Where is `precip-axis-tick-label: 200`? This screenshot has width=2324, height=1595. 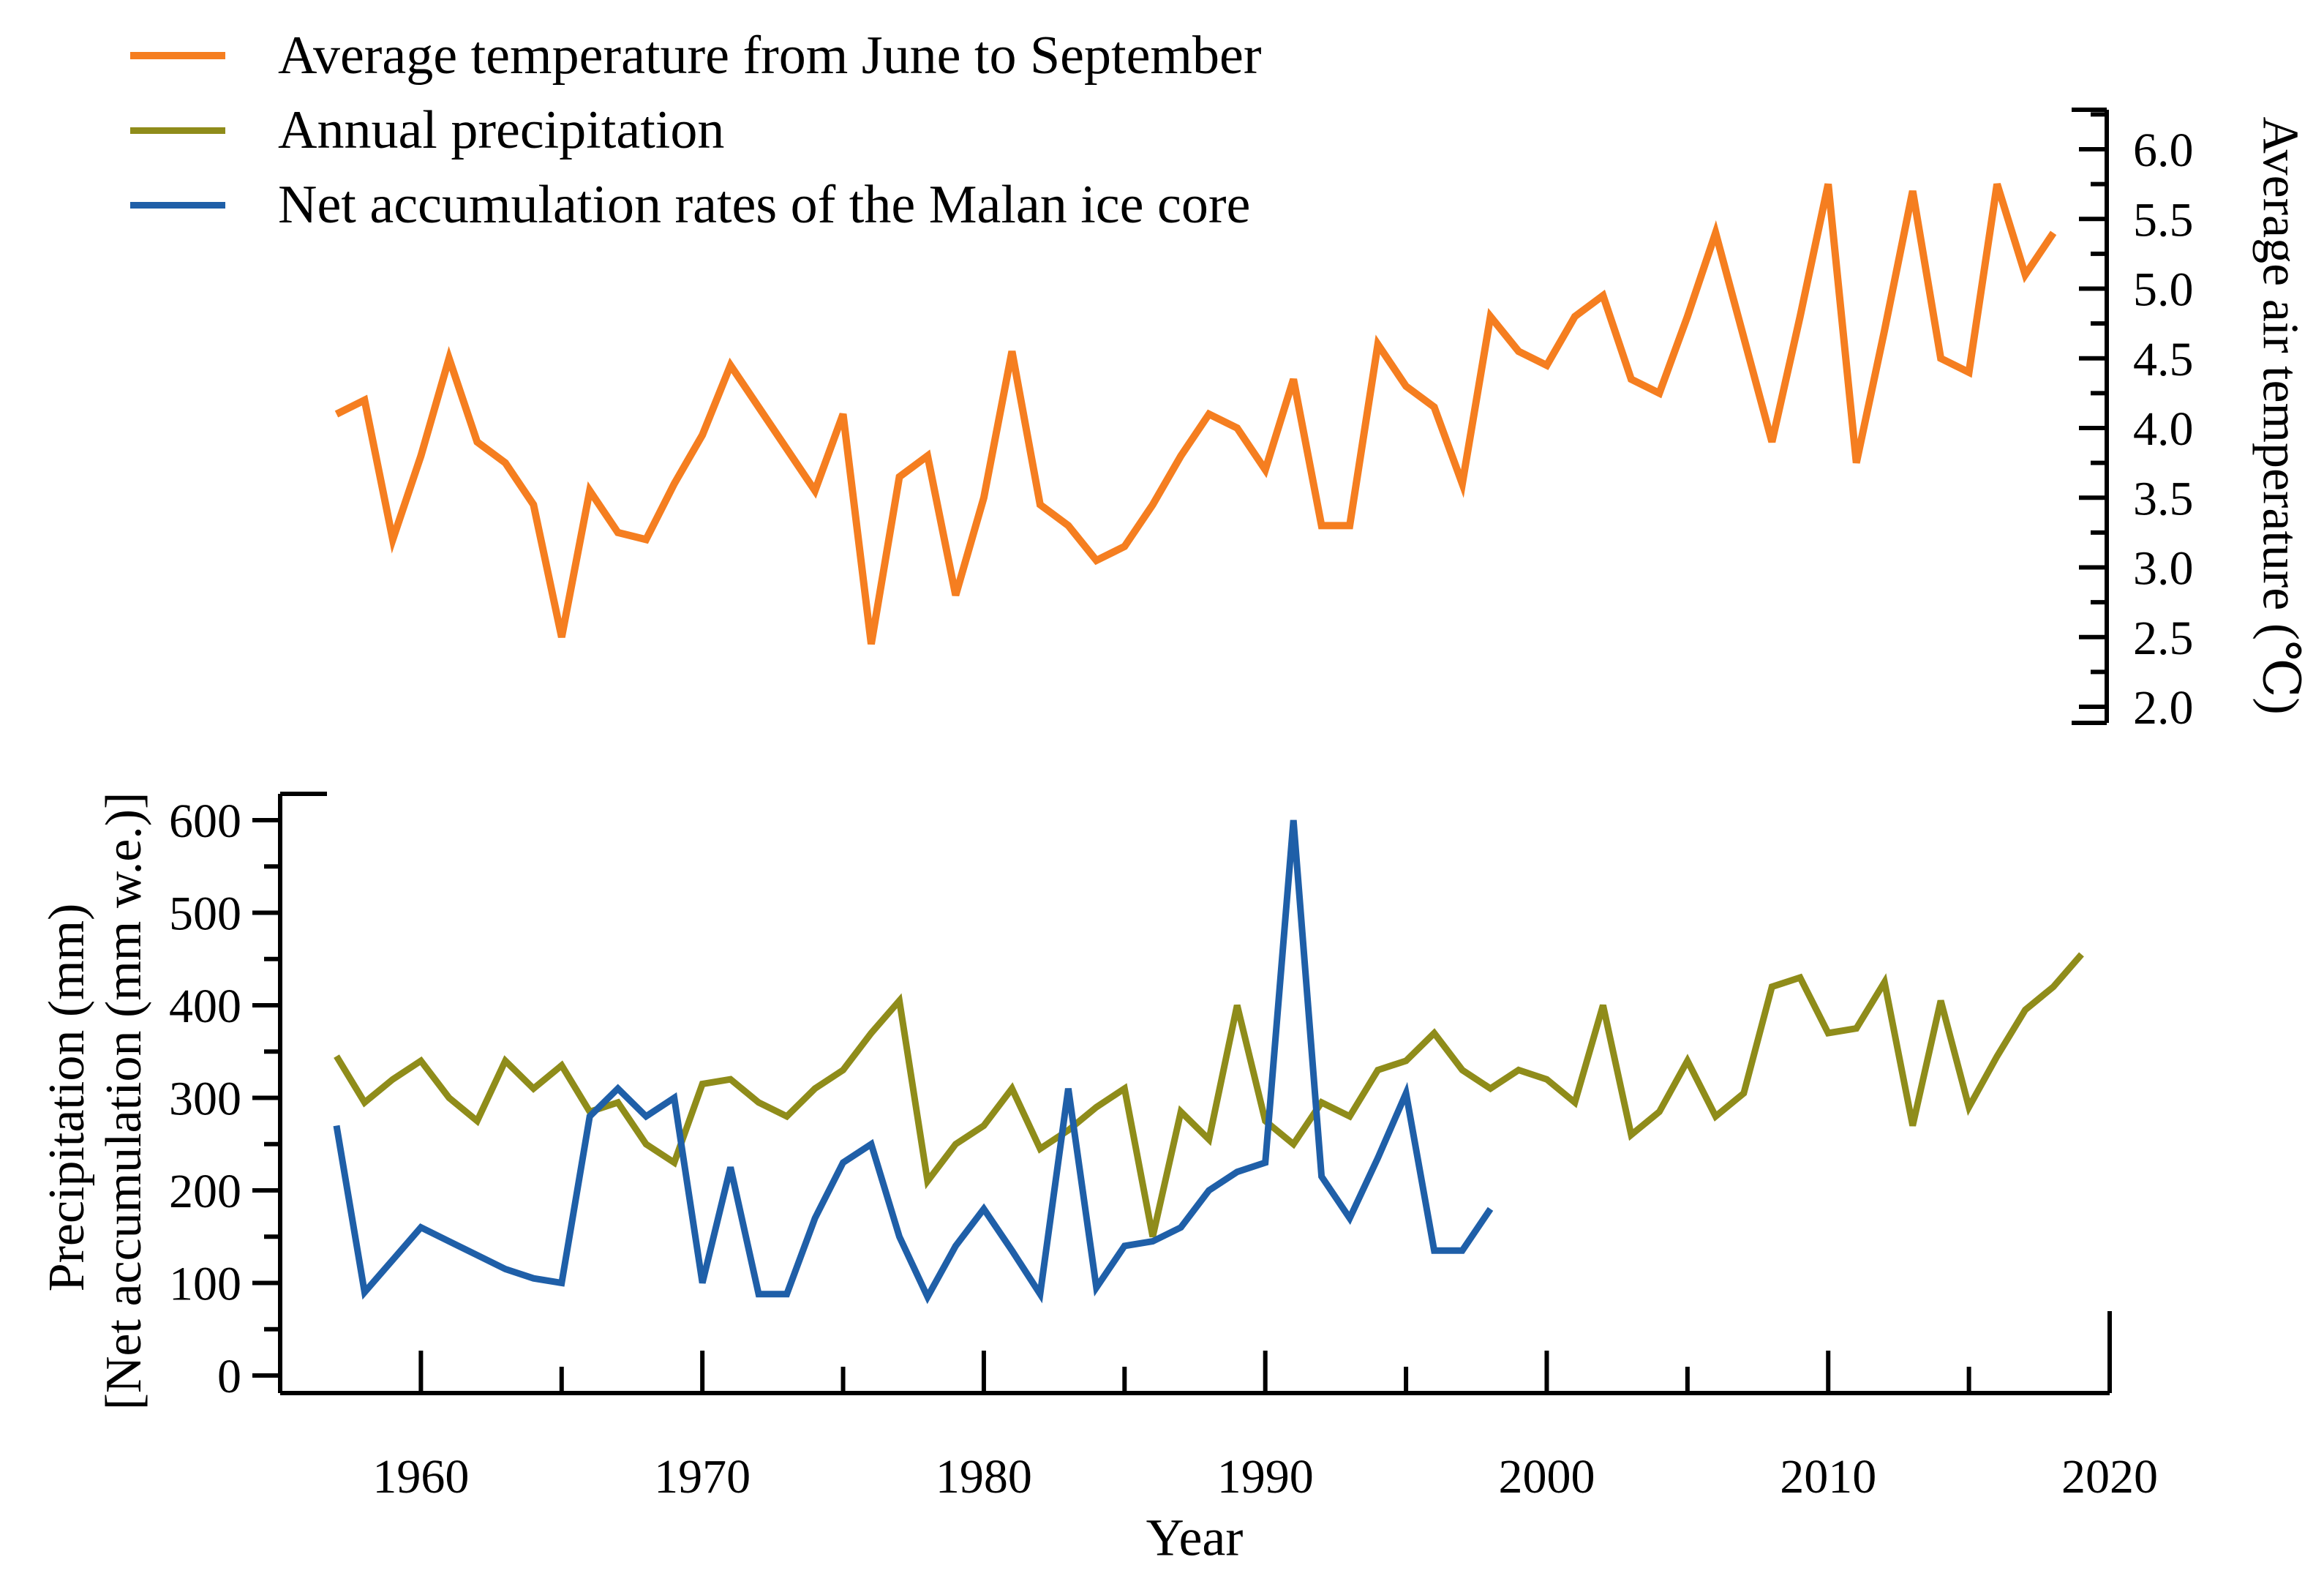
precip-axis-tick-label: 200 is located at coordinates (205, 1191).